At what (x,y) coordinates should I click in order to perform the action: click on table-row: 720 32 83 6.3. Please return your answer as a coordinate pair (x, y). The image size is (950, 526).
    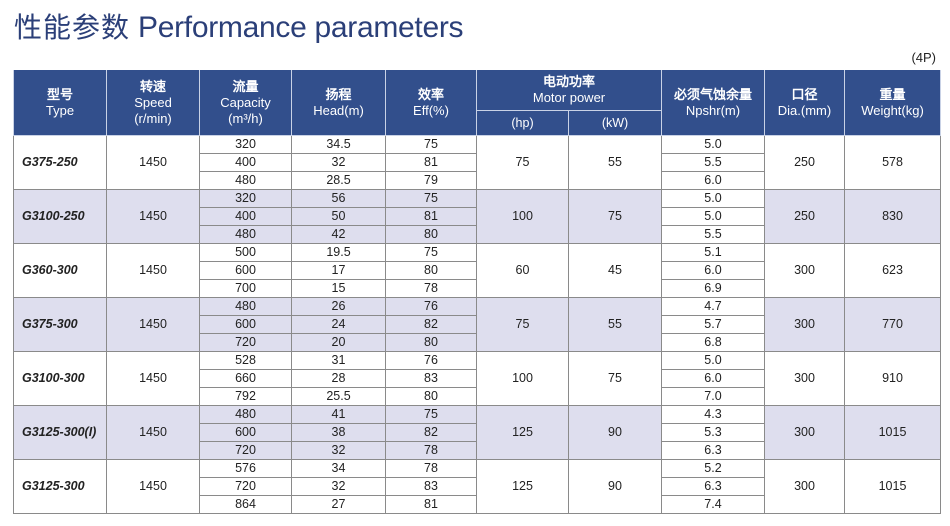
    Looking at the image, I should click on (477, 486).